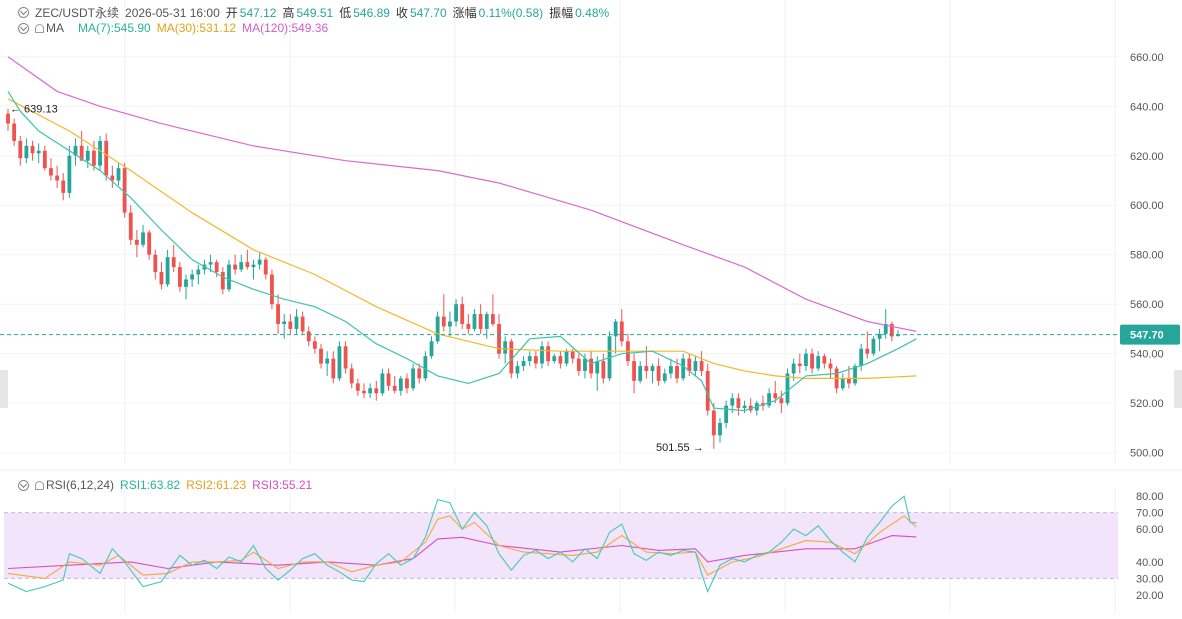 This screenshot has width=1182, height=619. I want to click on scroll-left-handle, so click(4, 389).